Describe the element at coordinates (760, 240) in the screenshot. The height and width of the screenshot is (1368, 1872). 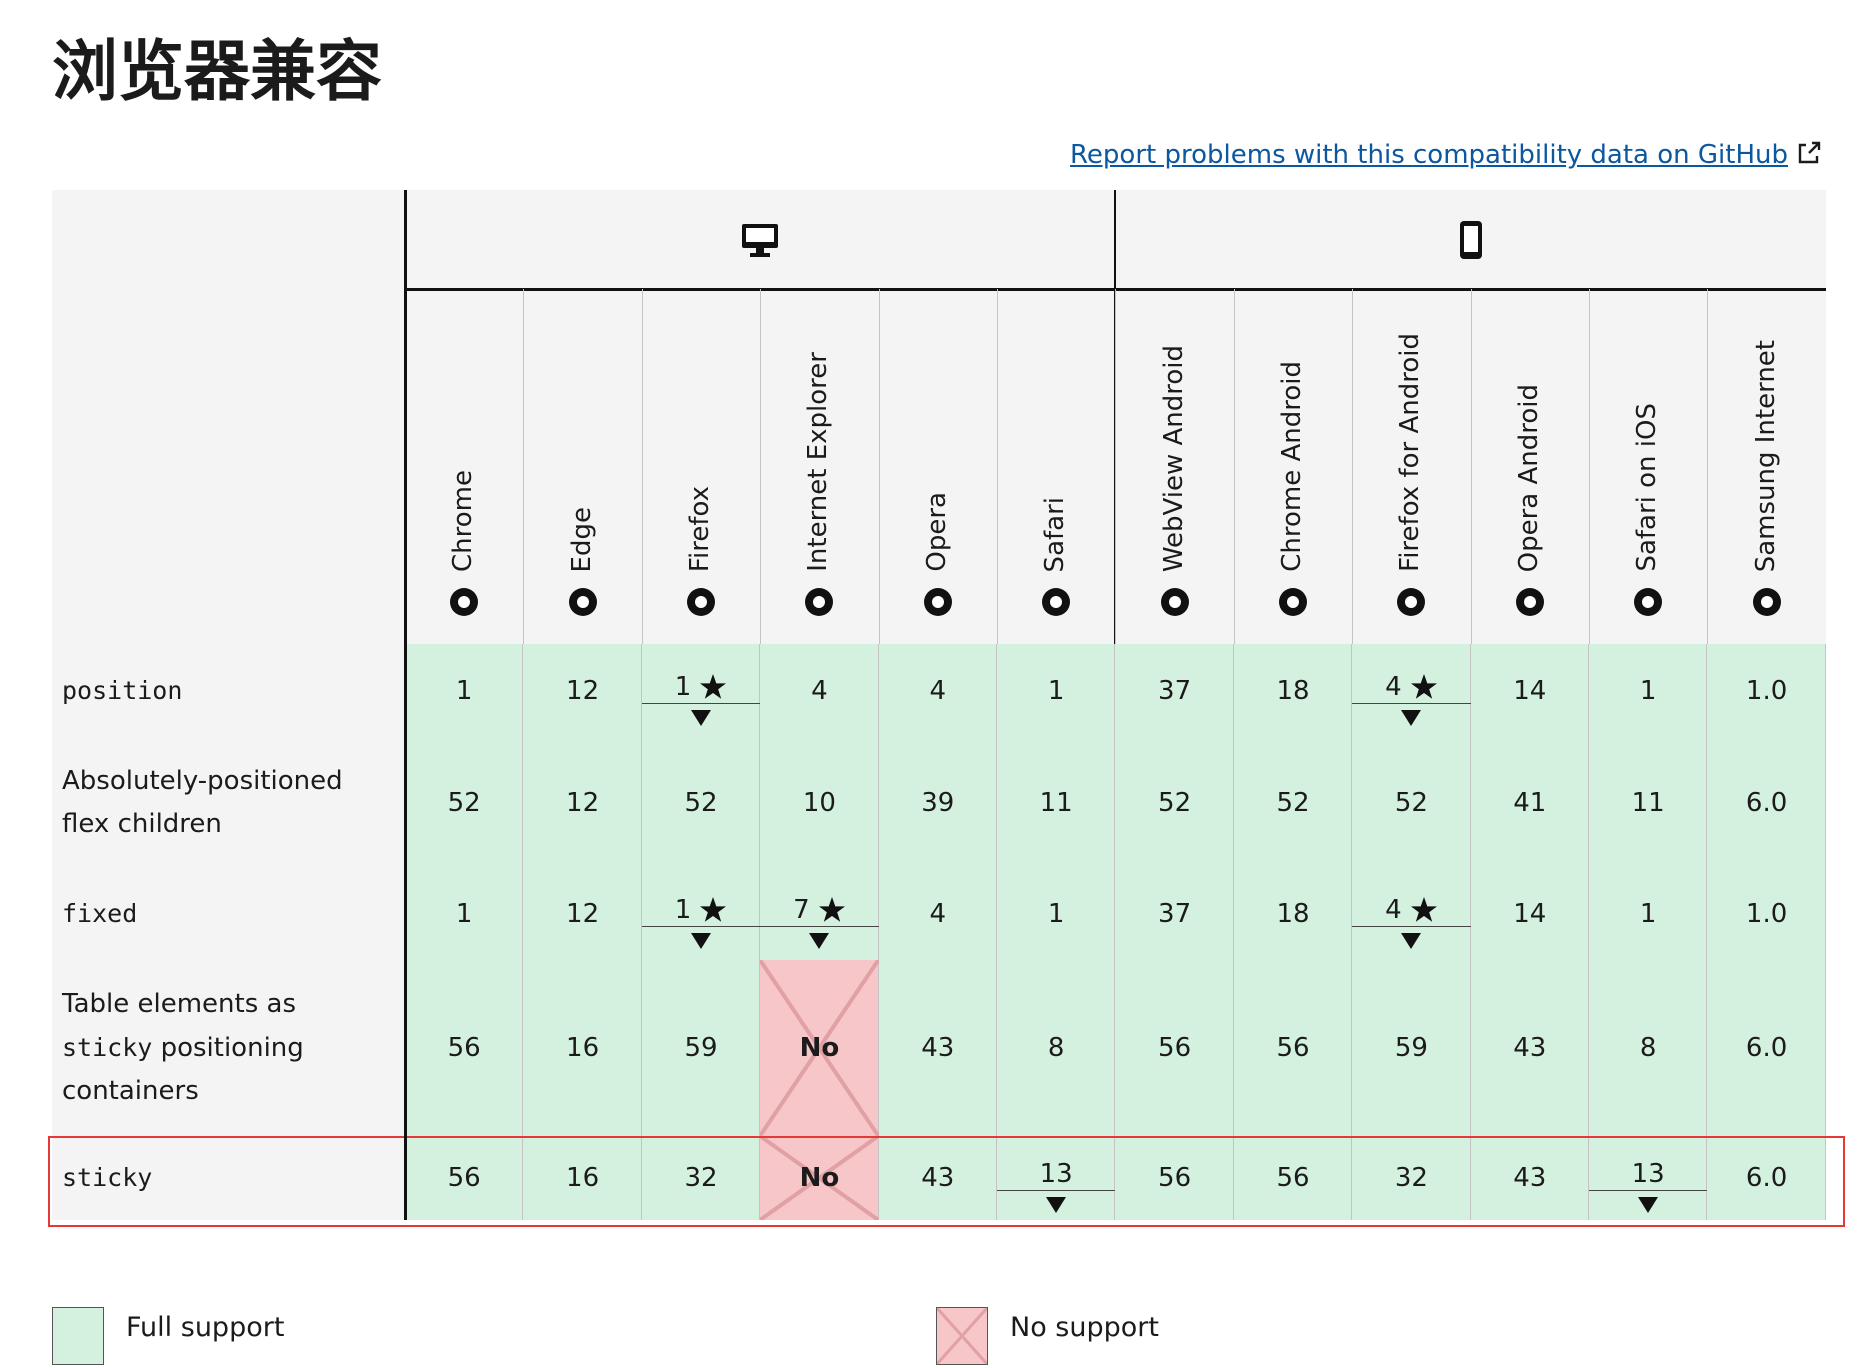
I see `desktop-icon` at that location.